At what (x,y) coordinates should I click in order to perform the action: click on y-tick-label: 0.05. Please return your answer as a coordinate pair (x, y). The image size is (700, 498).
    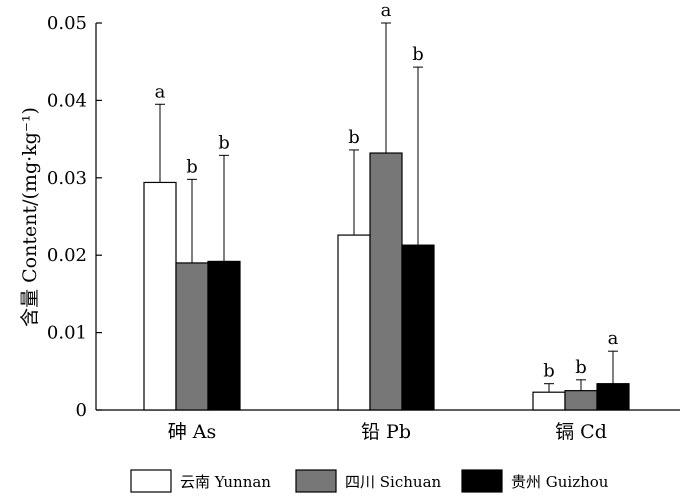
    Looking at the image, I should click on (67, 23).